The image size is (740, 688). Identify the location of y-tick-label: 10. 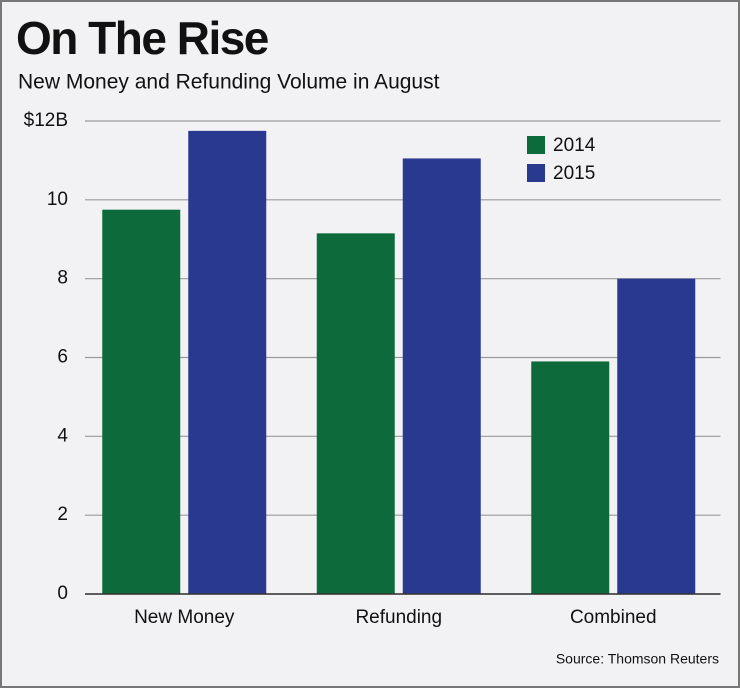
(57, 199).